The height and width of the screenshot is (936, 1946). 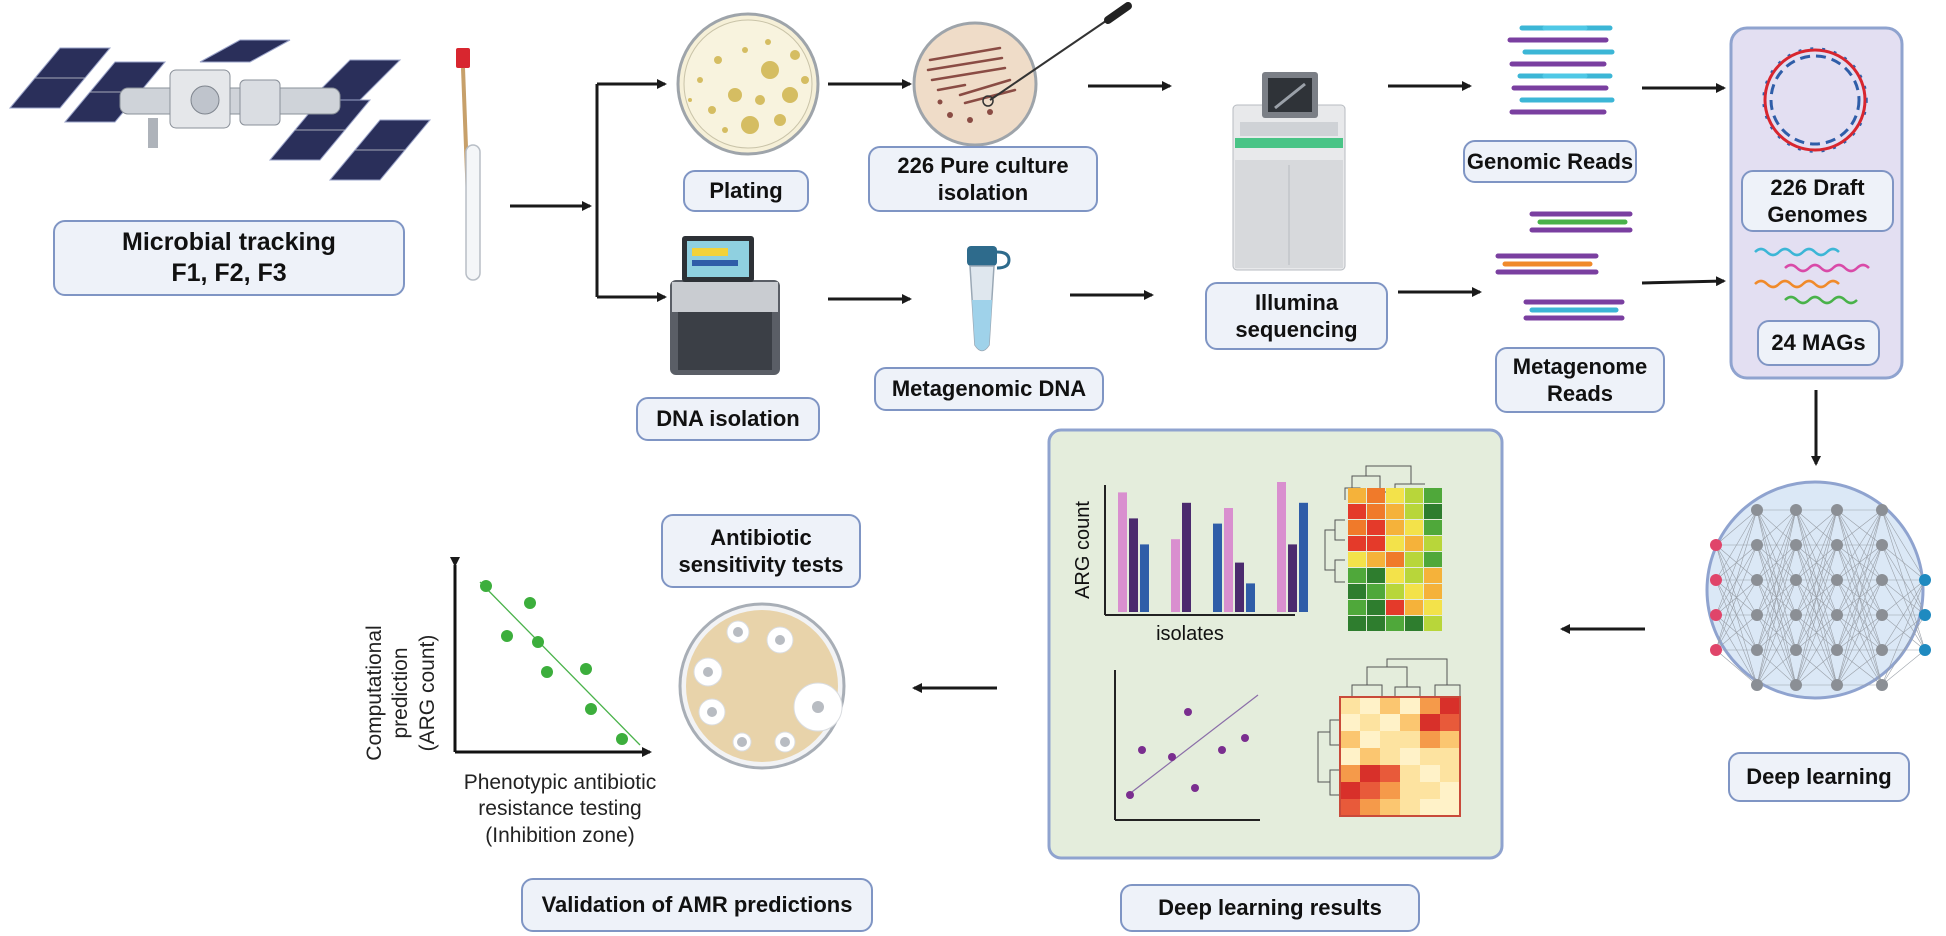 What do you see at coordinates (1270, 908) in the screenshot?
I see `deep-learning-results-label: Deep learning results` at bounding box center [1270, 908].